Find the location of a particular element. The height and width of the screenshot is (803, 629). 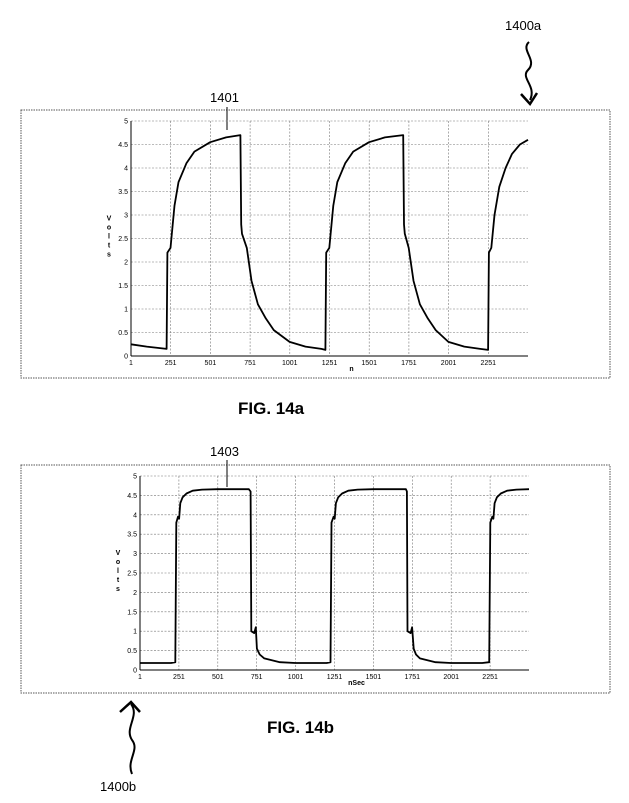

caption-14a: FIG. 14a is located at coordinates (271, 408).